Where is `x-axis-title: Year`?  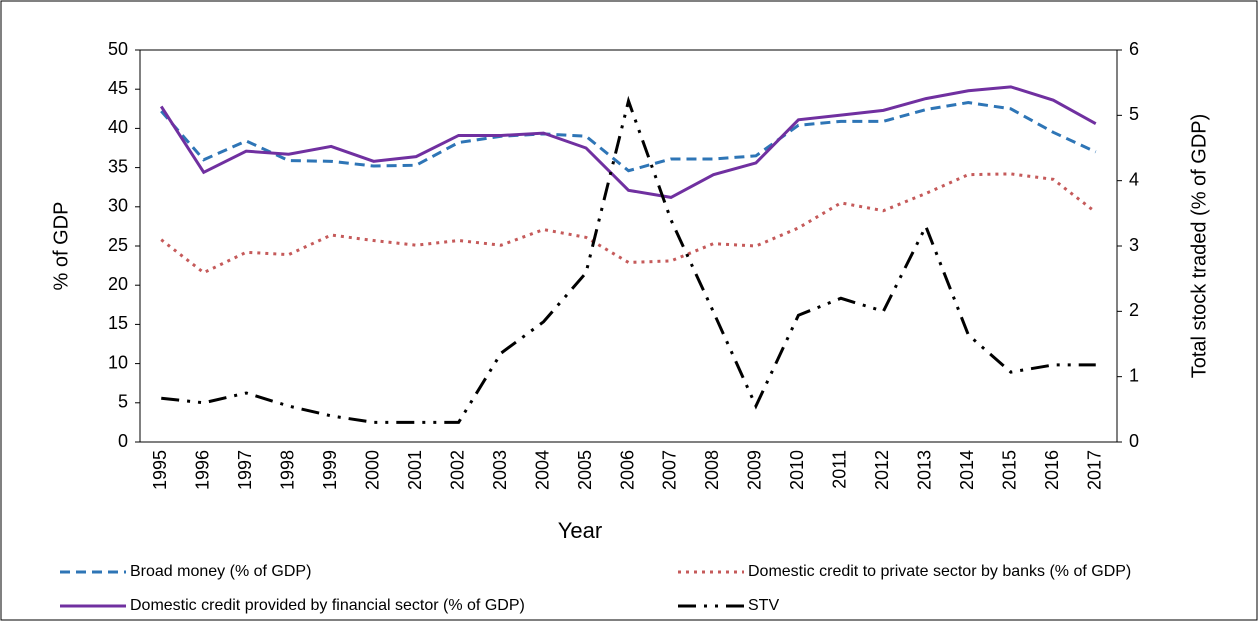 x-axis-title: Year is located at coordinates (580, 530).